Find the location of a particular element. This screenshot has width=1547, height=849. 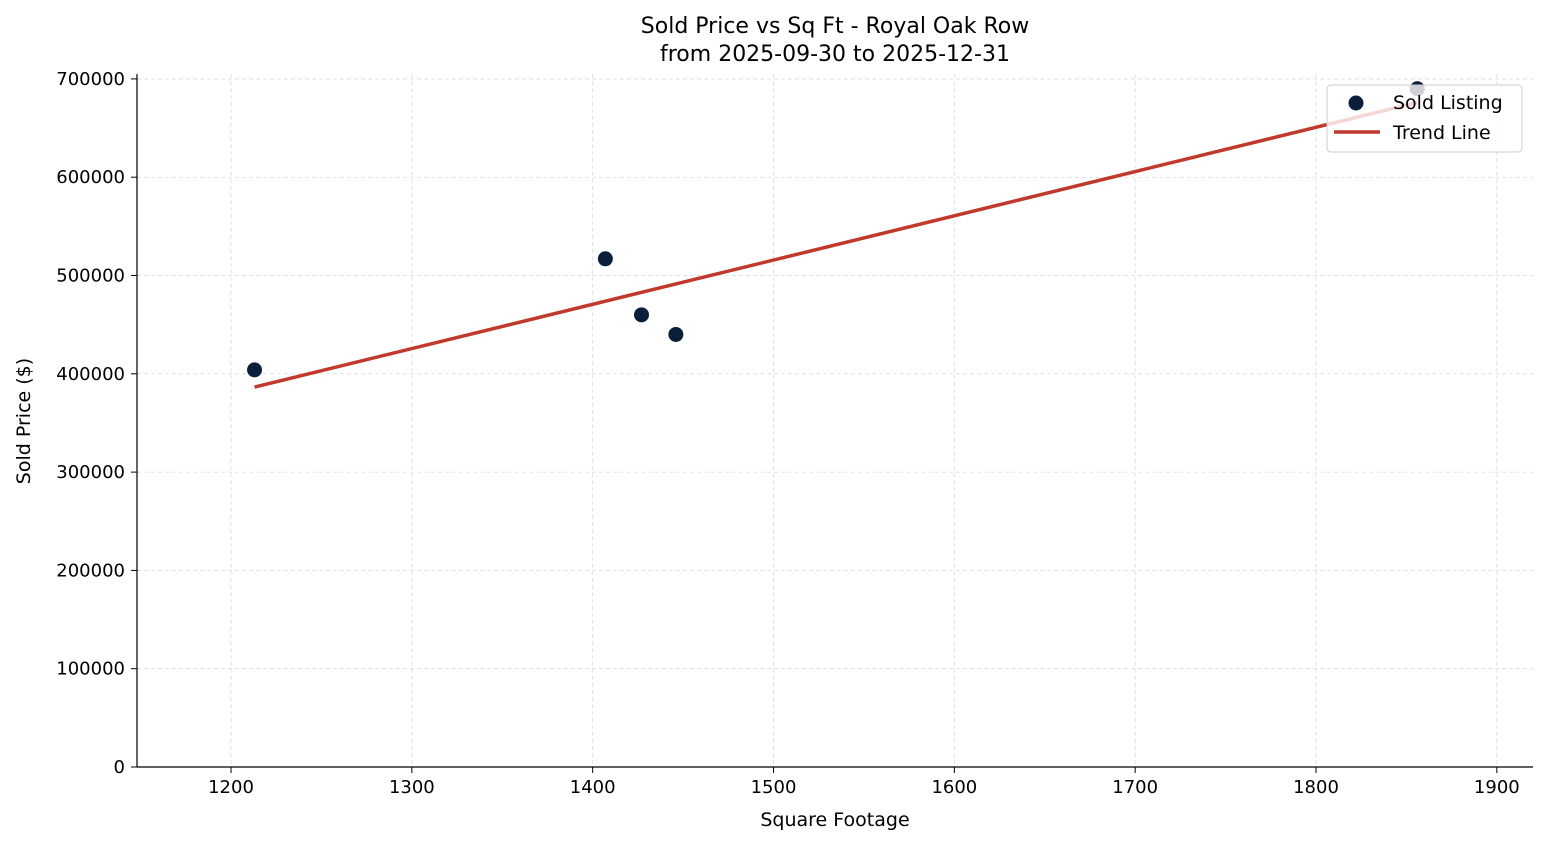

y-tick-label: 100000 is located at coordinates (90, 669).